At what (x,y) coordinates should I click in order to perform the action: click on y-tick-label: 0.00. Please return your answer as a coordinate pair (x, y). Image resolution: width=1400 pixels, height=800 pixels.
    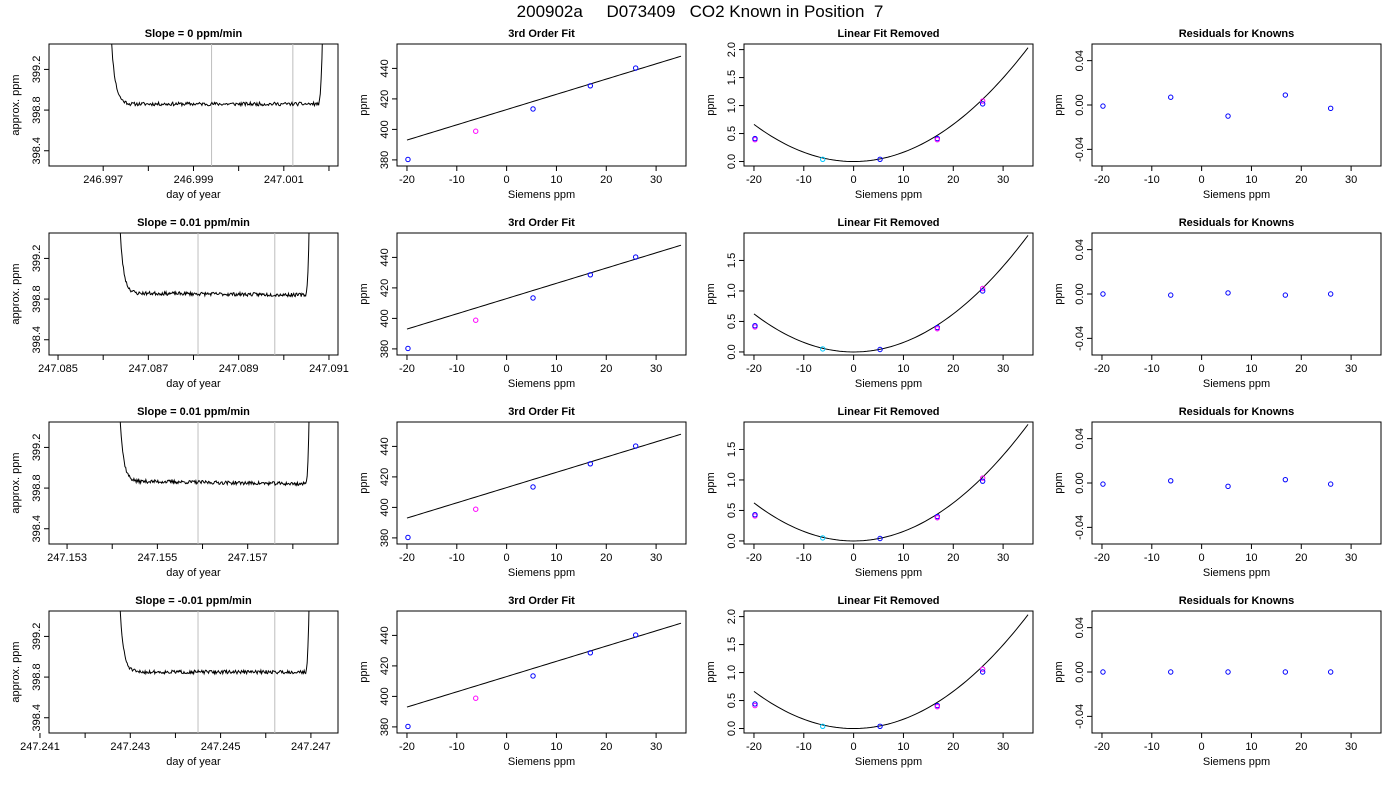
    Looking at the image, I should click on (1080, 293).